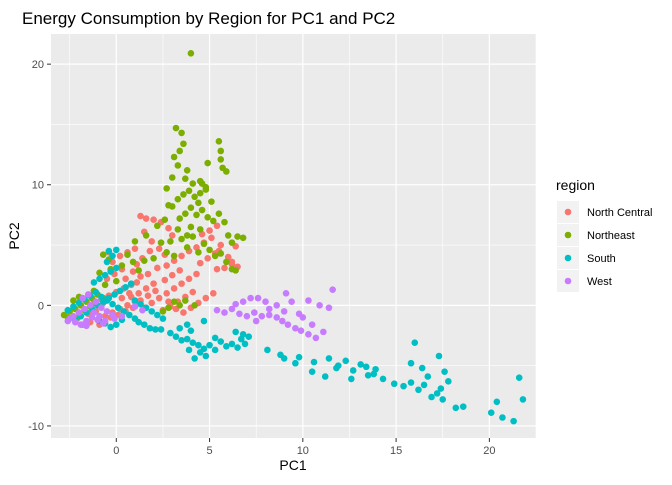  I want to click on x-tick-label: 20, so click(489, 451).